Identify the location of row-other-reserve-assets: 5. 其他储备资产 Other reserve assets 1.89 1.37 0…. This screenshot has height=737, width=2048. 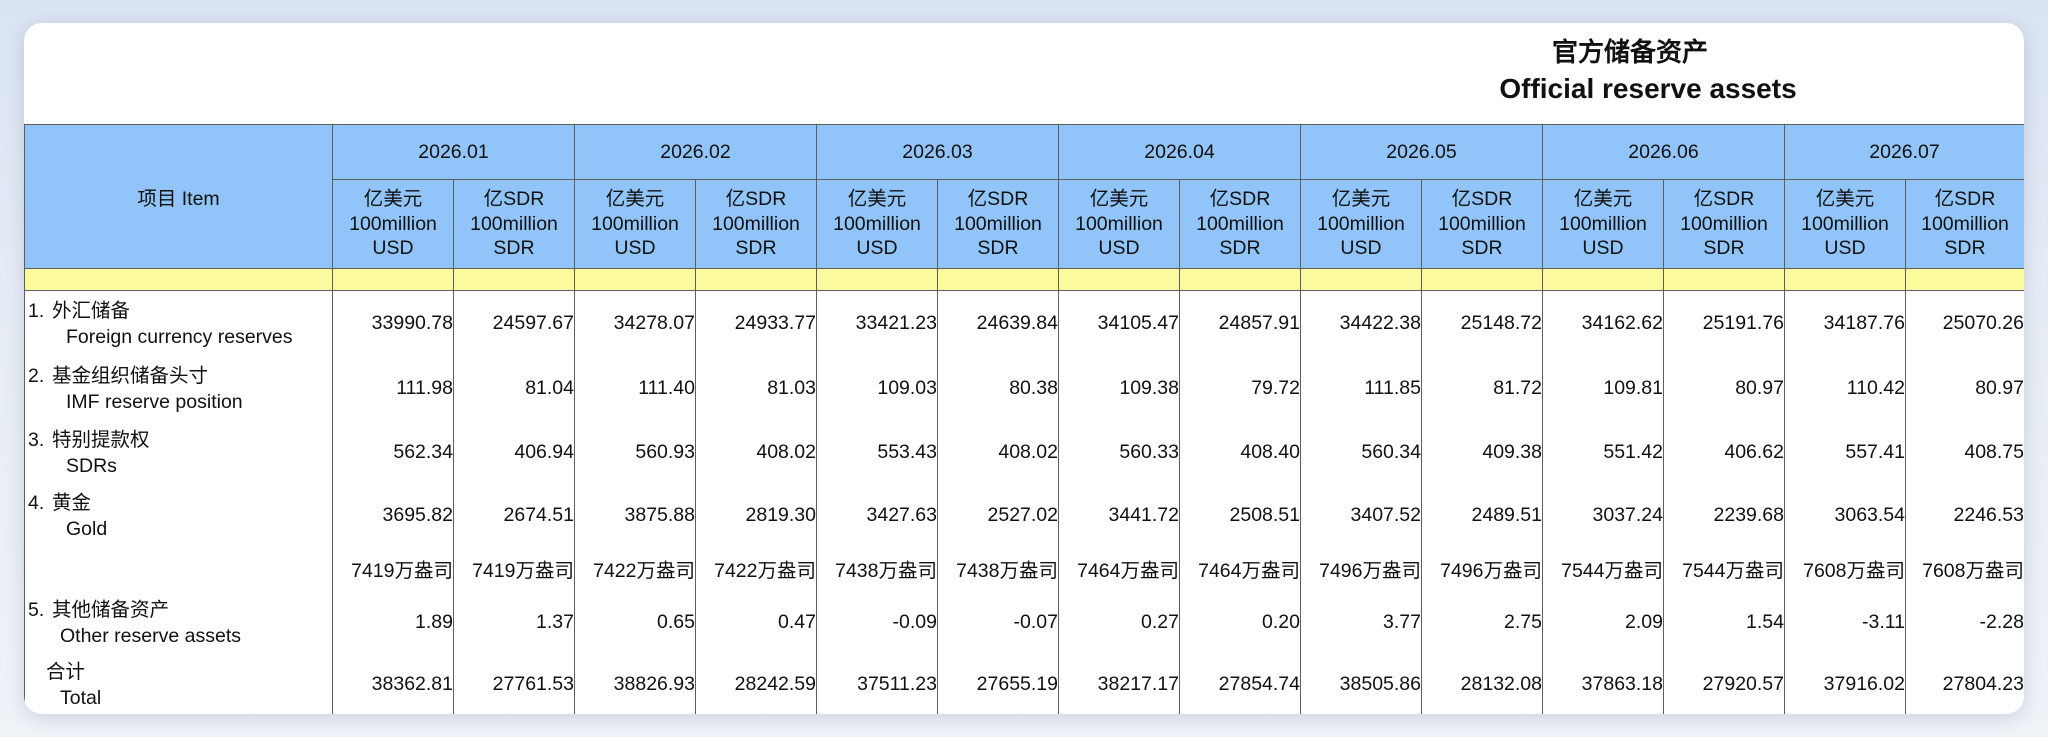
(1024, 622).